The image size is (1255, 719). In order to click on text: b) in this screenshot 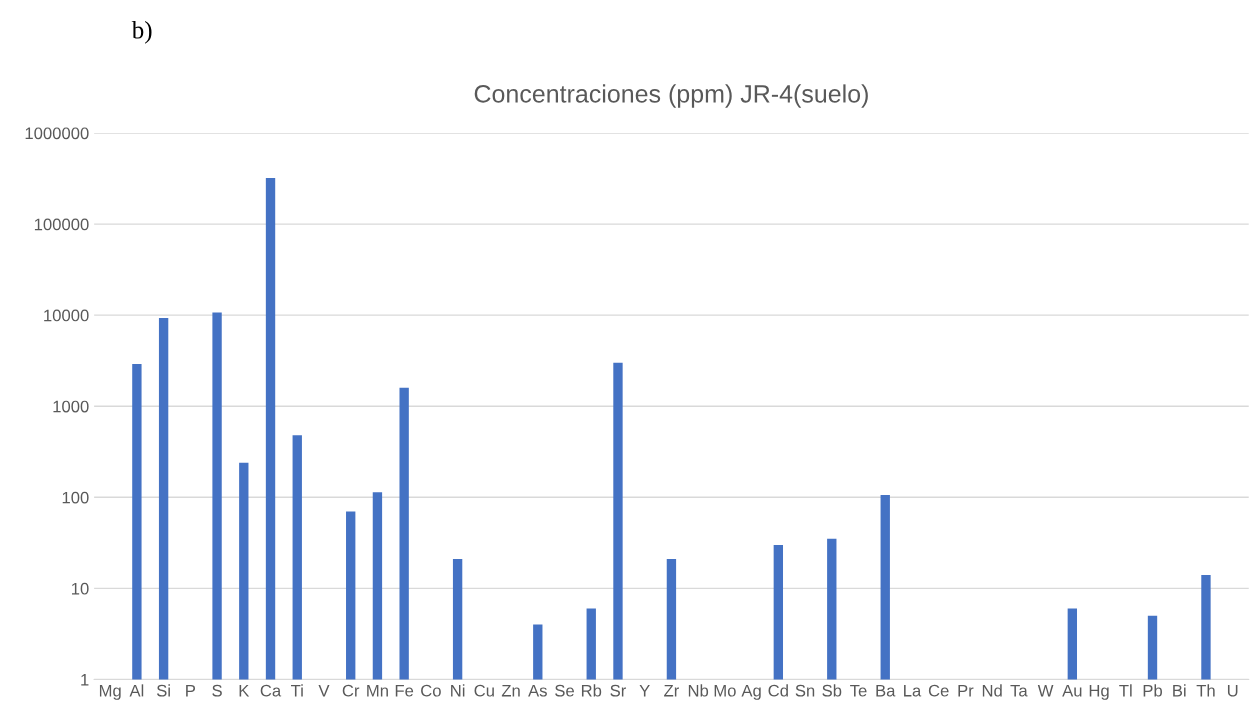, I will do `click(141, 32)`.